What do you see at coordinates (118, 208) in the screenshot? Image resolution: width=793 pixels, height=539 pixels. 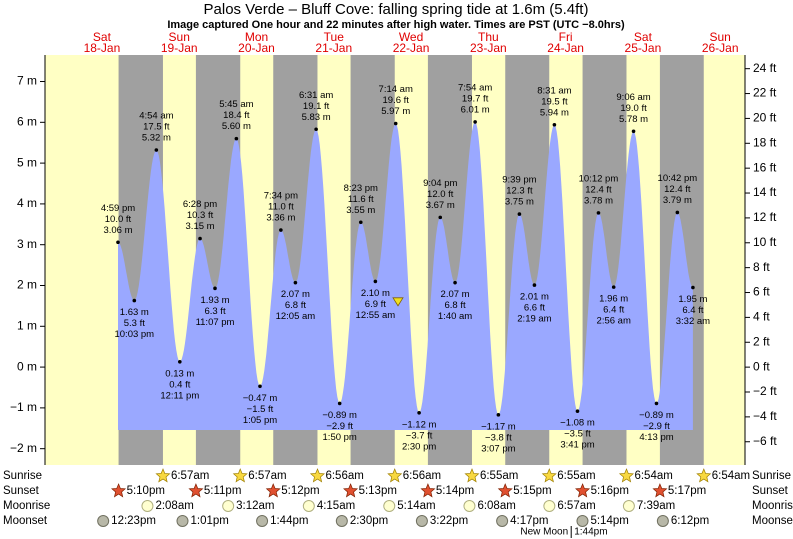 I see `tide-time: 4:59 pm` at bounding box center [118, 208].